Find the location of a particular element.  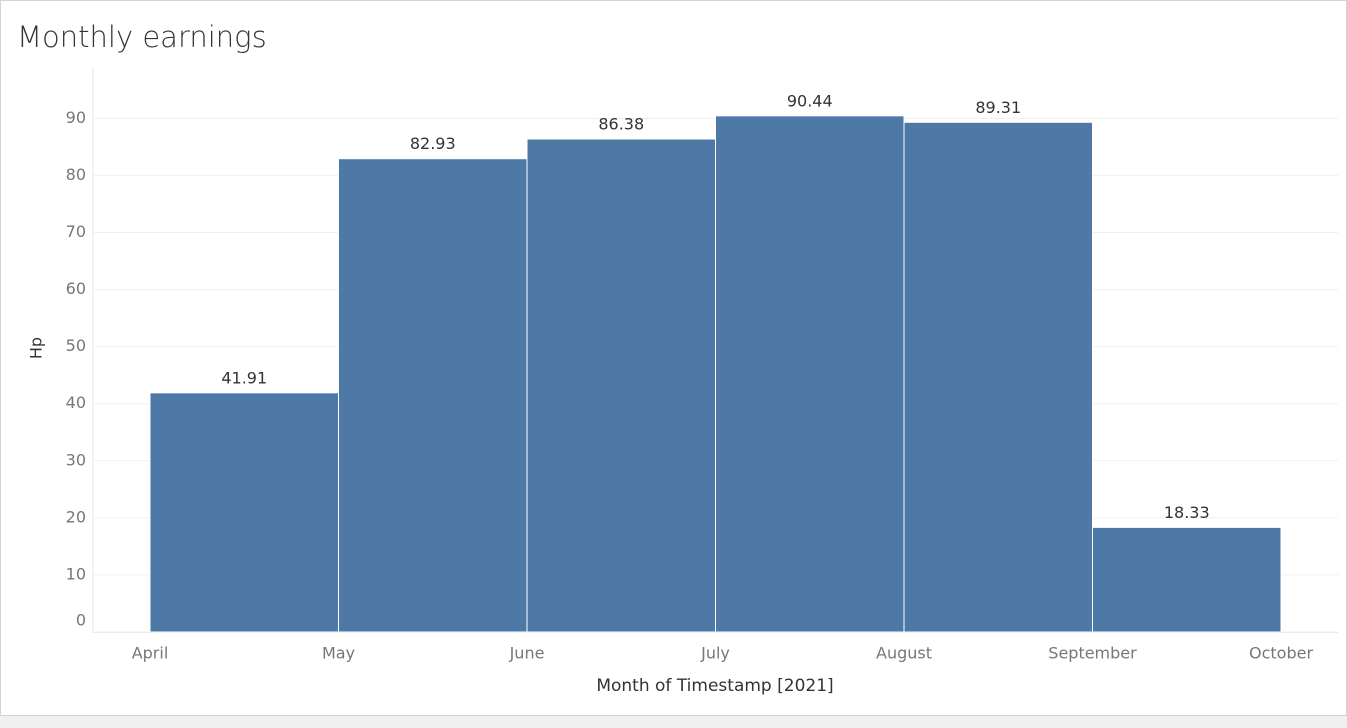

y-tick-label: 80 is located at coordinates (76, 174).